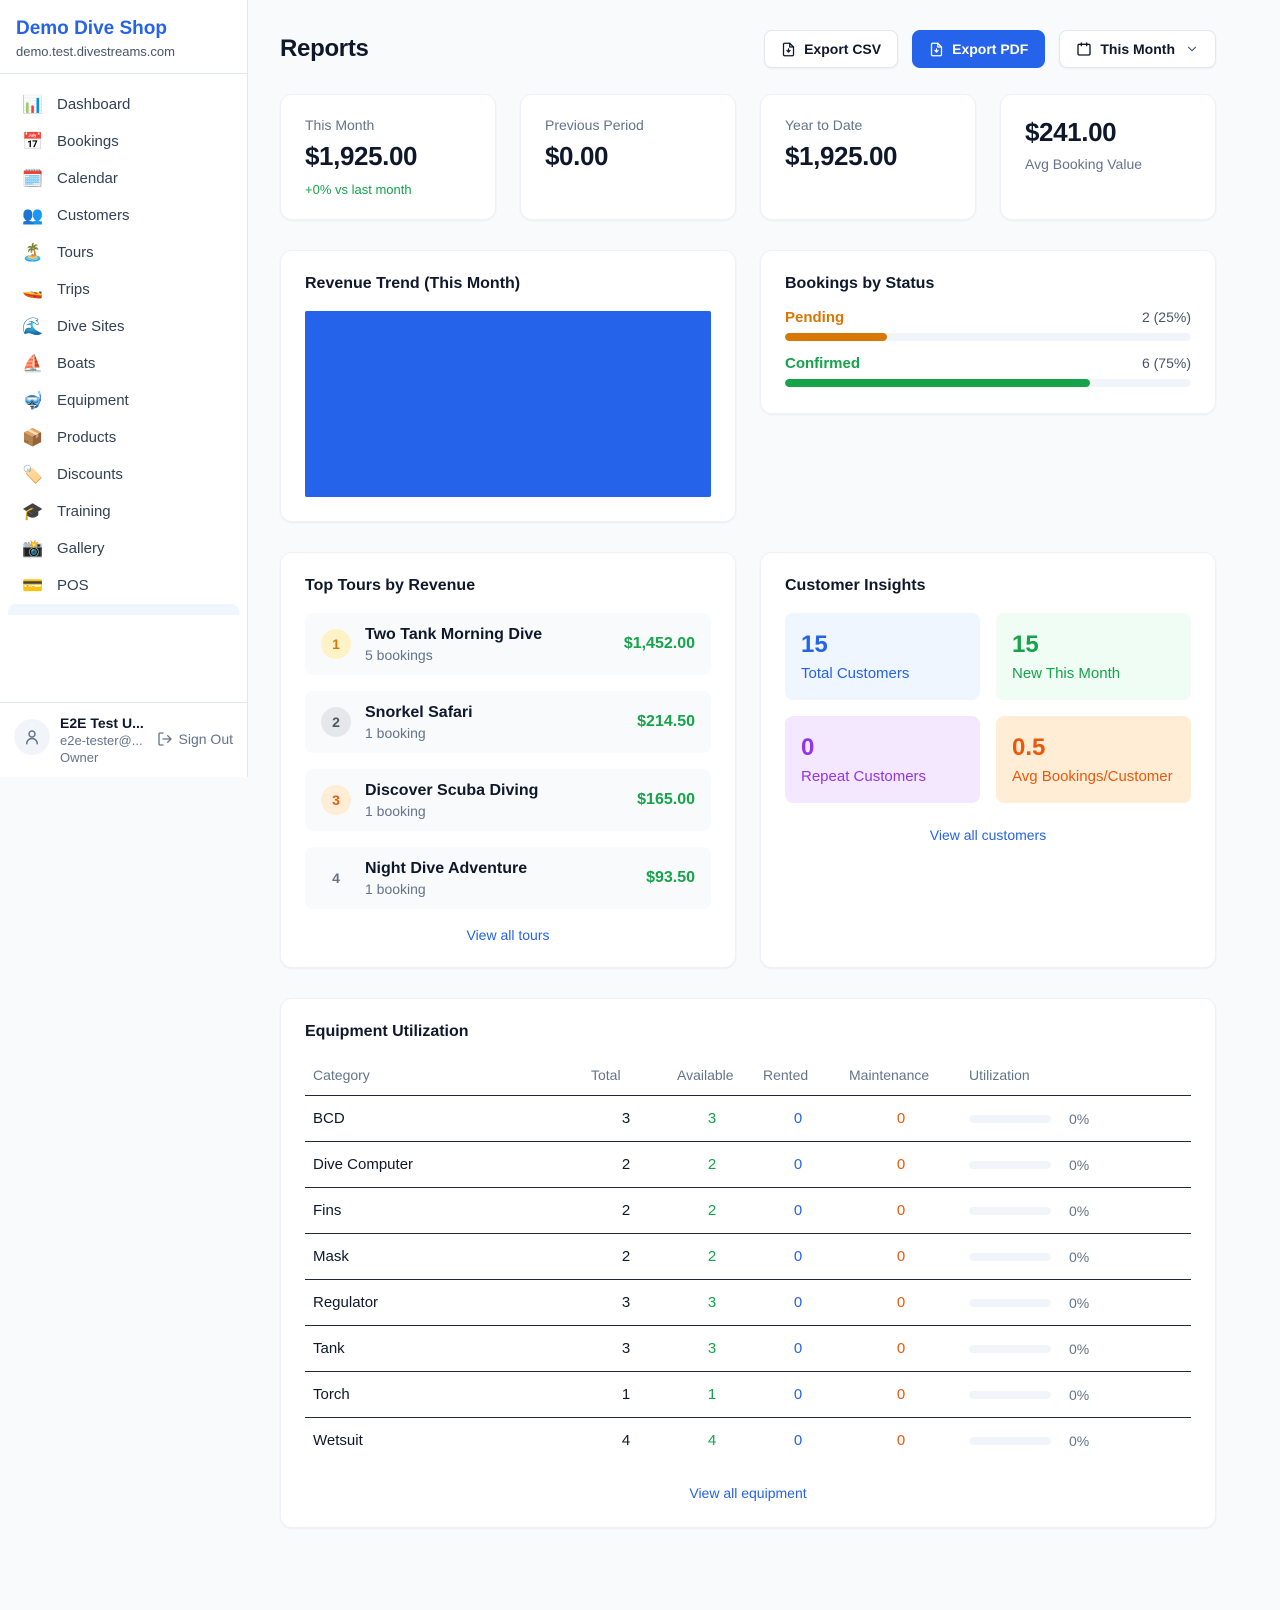 Image resolution: width=1280 pixels, height=1610 pixels. I want to click on status-bar-track, so click(988, 383).